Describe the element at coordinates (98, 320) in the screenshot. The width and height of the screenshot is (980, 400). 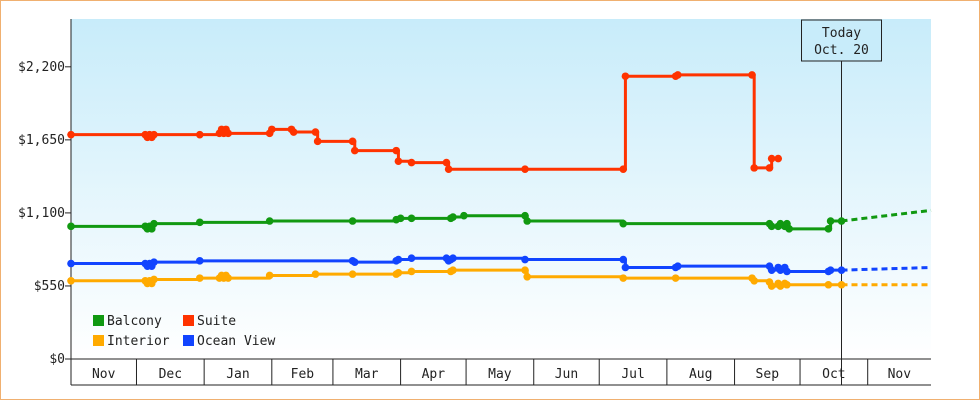
I see `balcony-legend-swatch` at that location.